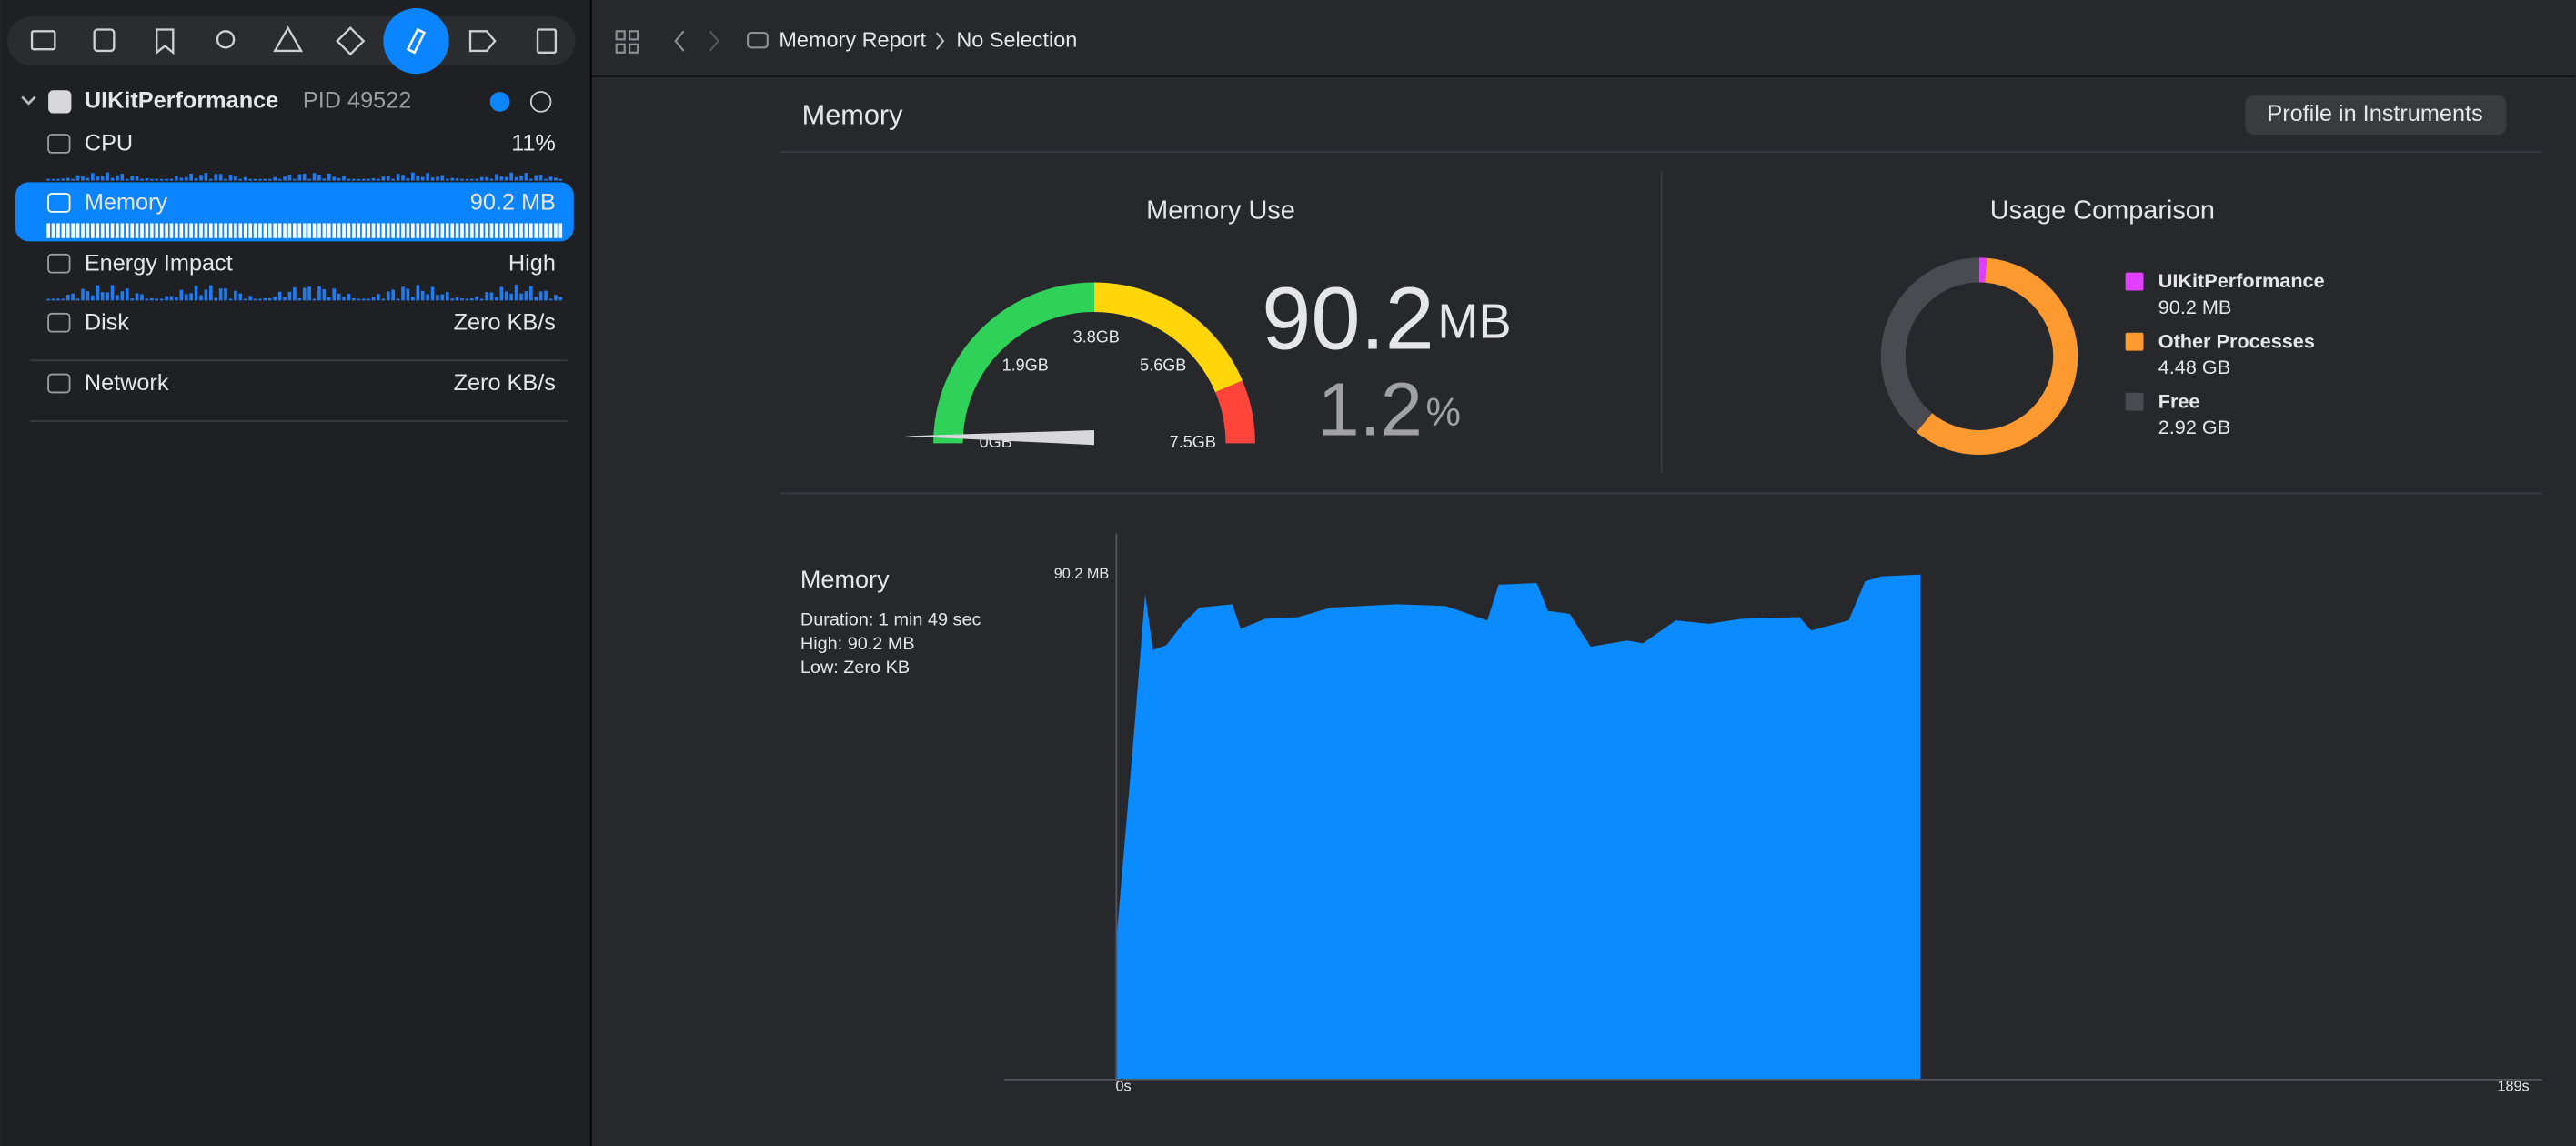 The image size is (2576, 1146). Describe the element at coordinates (1997, 356) in the screenshot. I see `pie-slice` at that location.